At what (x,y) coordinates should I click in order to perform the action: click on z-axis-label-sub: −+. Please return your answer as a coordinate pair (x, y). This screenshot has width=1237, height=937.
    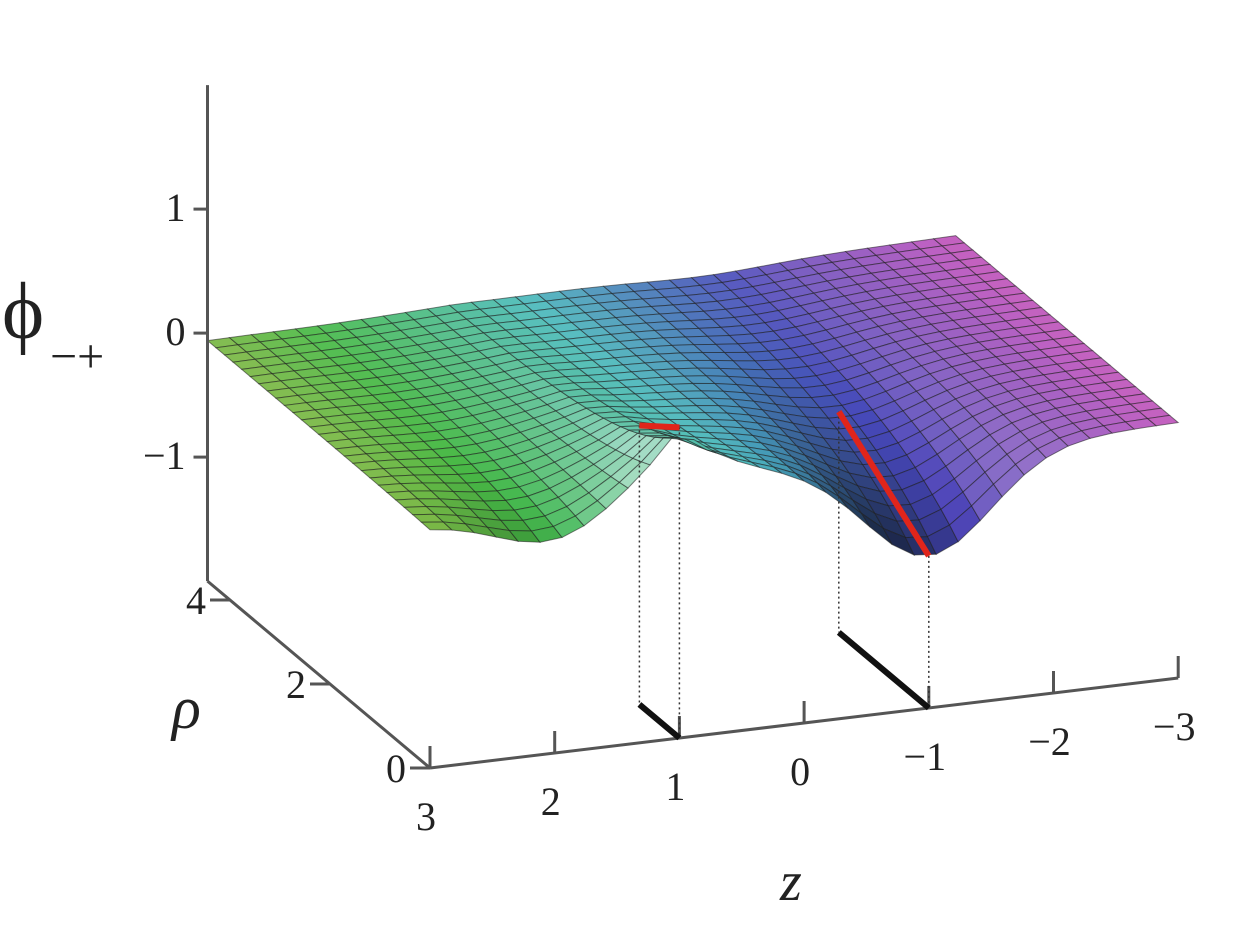
    Looking at the image, I should click on (77, 356).